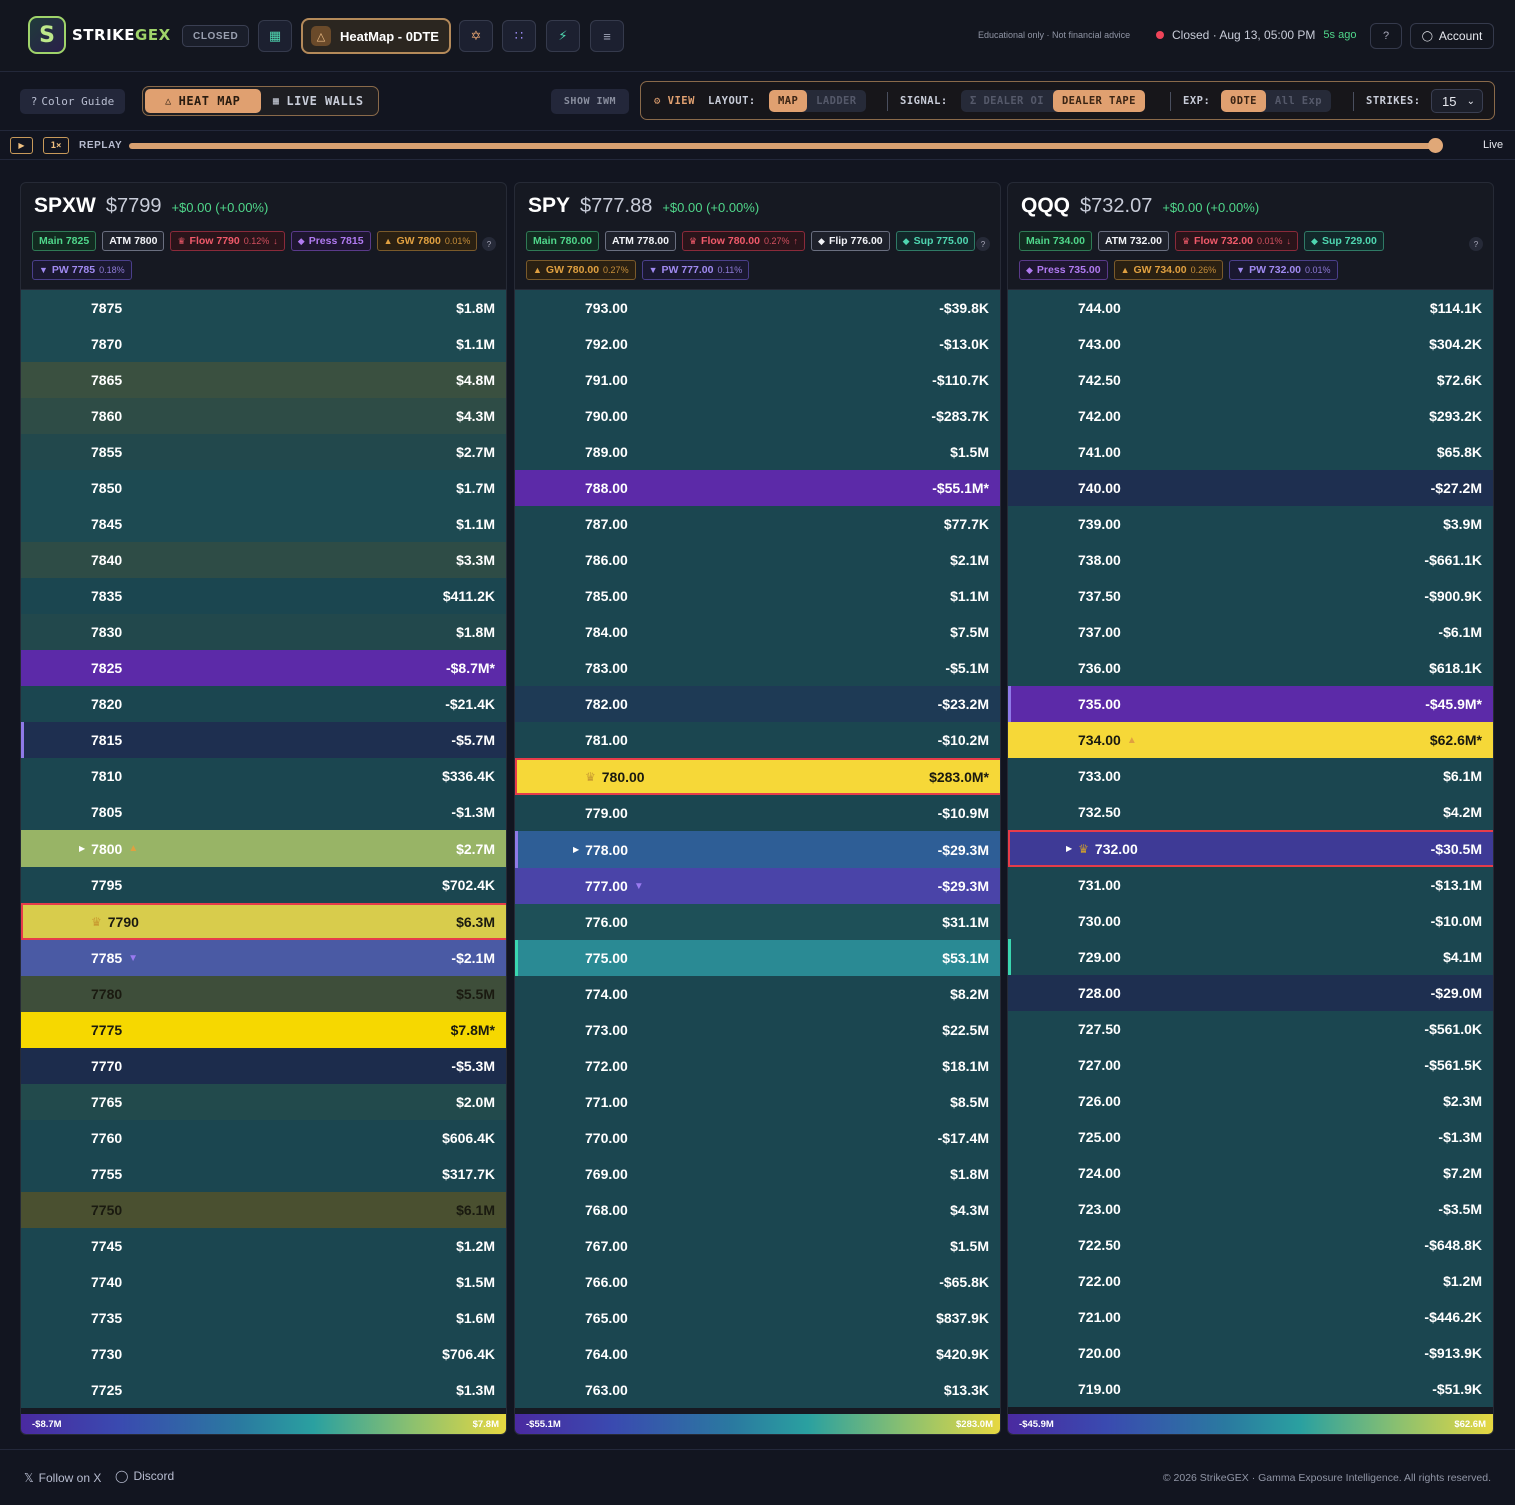  I want to click on strike-row: 772.00 $18.1M, so click(757, 1066).